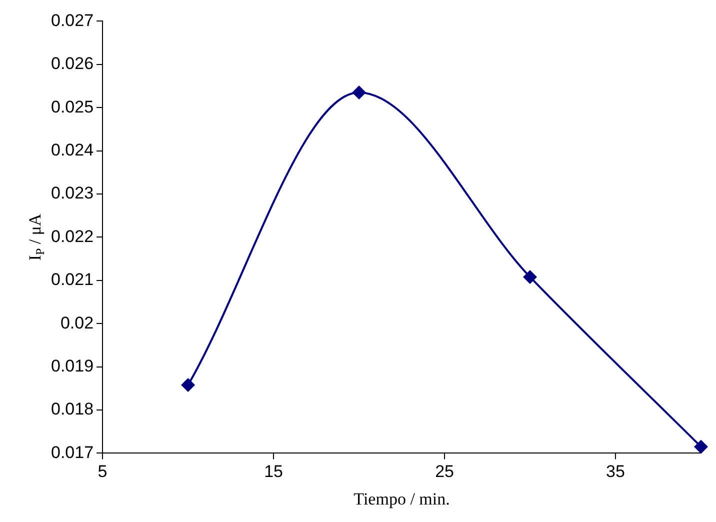  What do you see at coordinates (444, 472) in the screenshot?
I see `x-tick-label: 25` at bounding box center [444, 472].